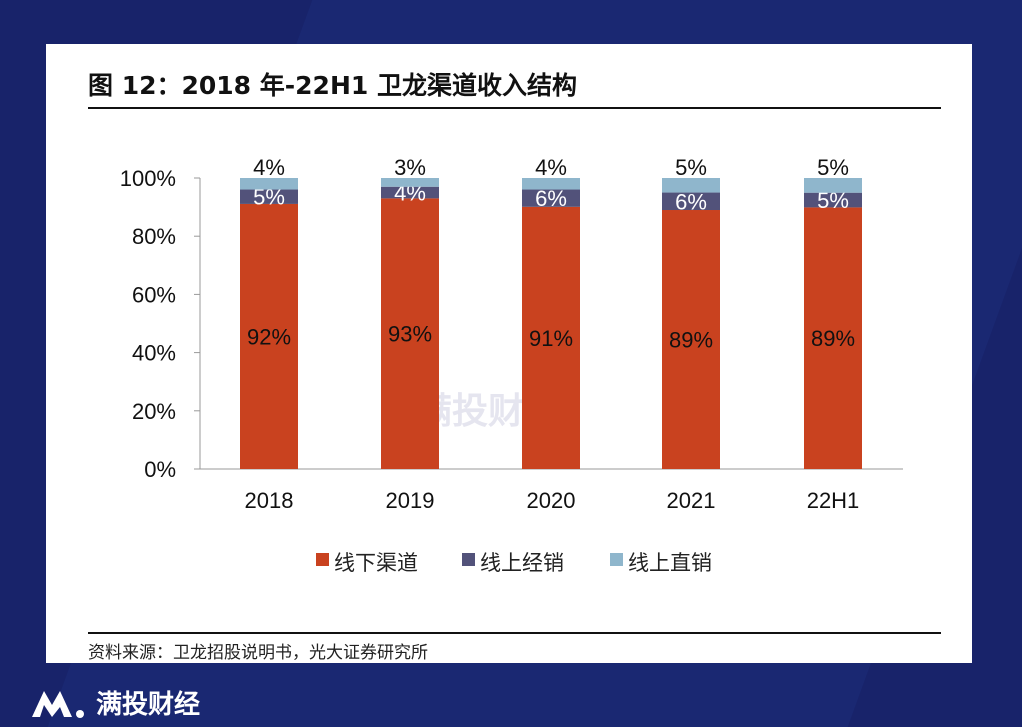  I want to click on logo-icon, so click(58, 704).